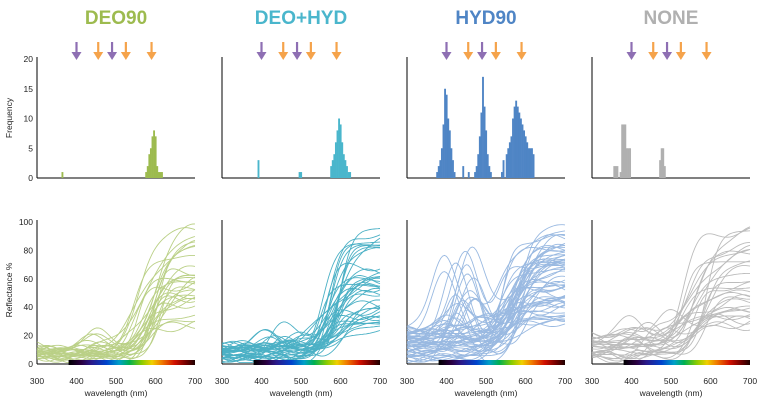 Image resolution: width=758 pixels, height=403 pixels. What do you see at coordinates (116, 18) in the screenshot?
I see `panel-title: DEO90` at bounding box center [116, 18].